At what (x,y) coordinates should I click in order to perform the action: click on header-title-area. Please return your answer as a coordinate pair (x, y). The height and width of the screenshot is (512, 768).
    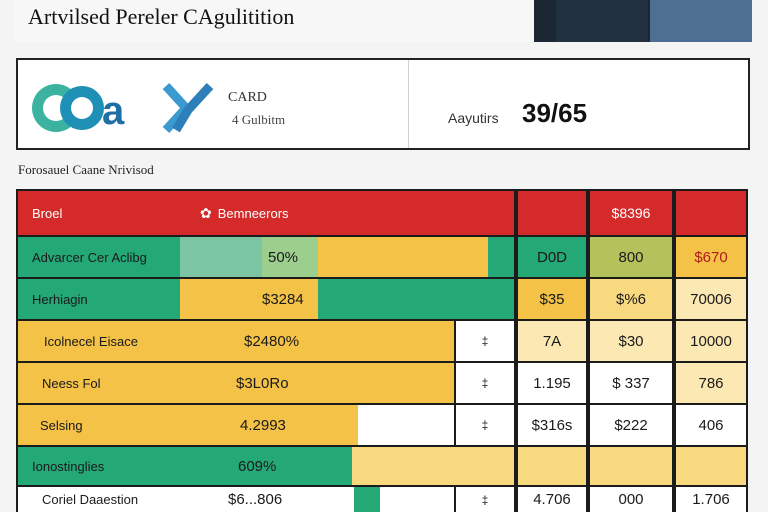
    Looking at the image, I should click on (281, 21).